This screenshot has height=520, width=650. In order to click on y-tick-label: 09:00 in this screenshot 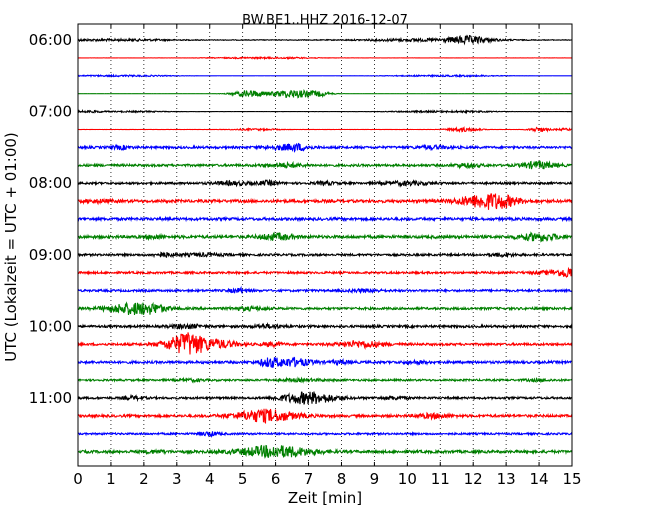, I will do `click(50, 255)`.